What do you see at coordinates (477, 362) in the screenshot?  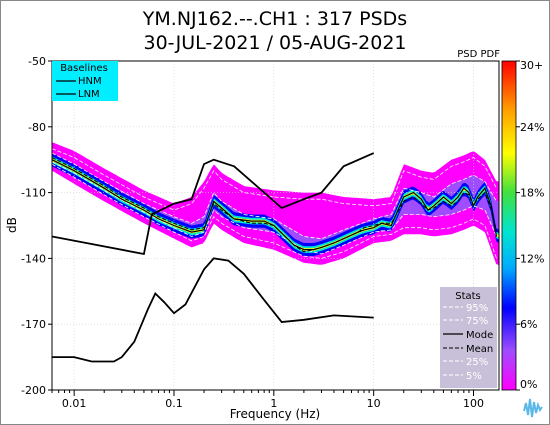 I see `p25-legend-label: 25%` at bounding box center [477, 362].